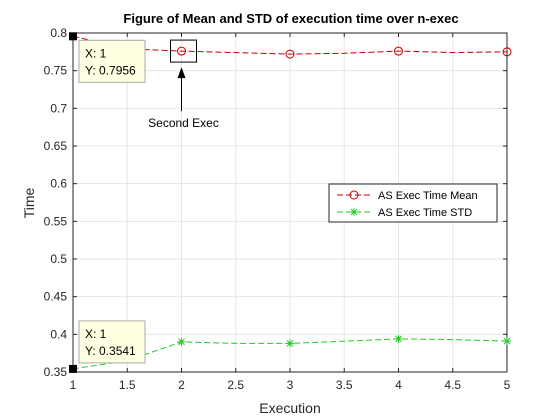 Image resolution: width=560 pixels, height=420 pixels. What do you see at coordinates (398, 385) in the screenshot?
I see `x-tick-label: 4` at bounding box center [398, 385].